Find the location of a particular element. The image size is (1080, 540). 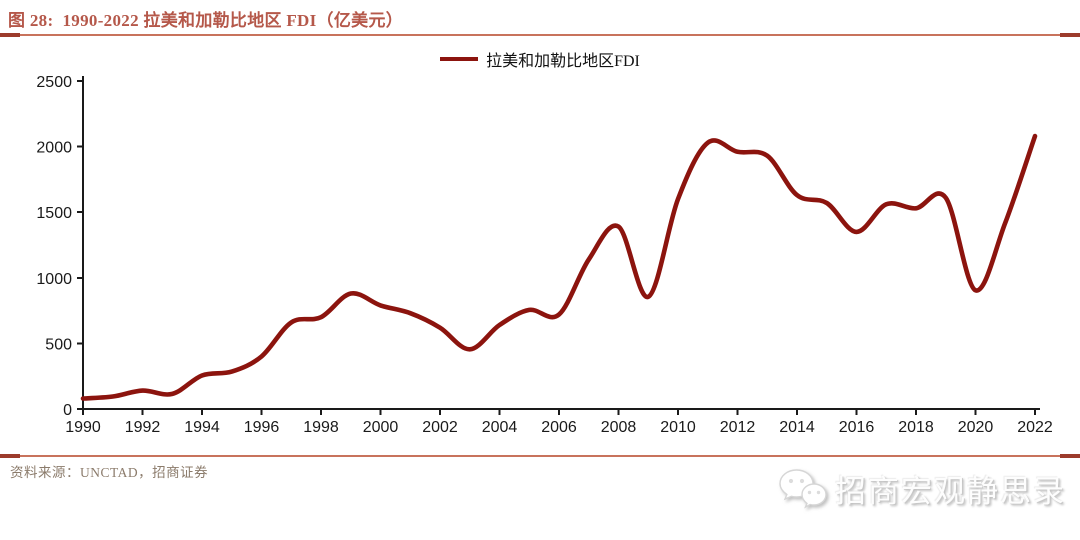

footer-separator is located at coordinates (540, 456).